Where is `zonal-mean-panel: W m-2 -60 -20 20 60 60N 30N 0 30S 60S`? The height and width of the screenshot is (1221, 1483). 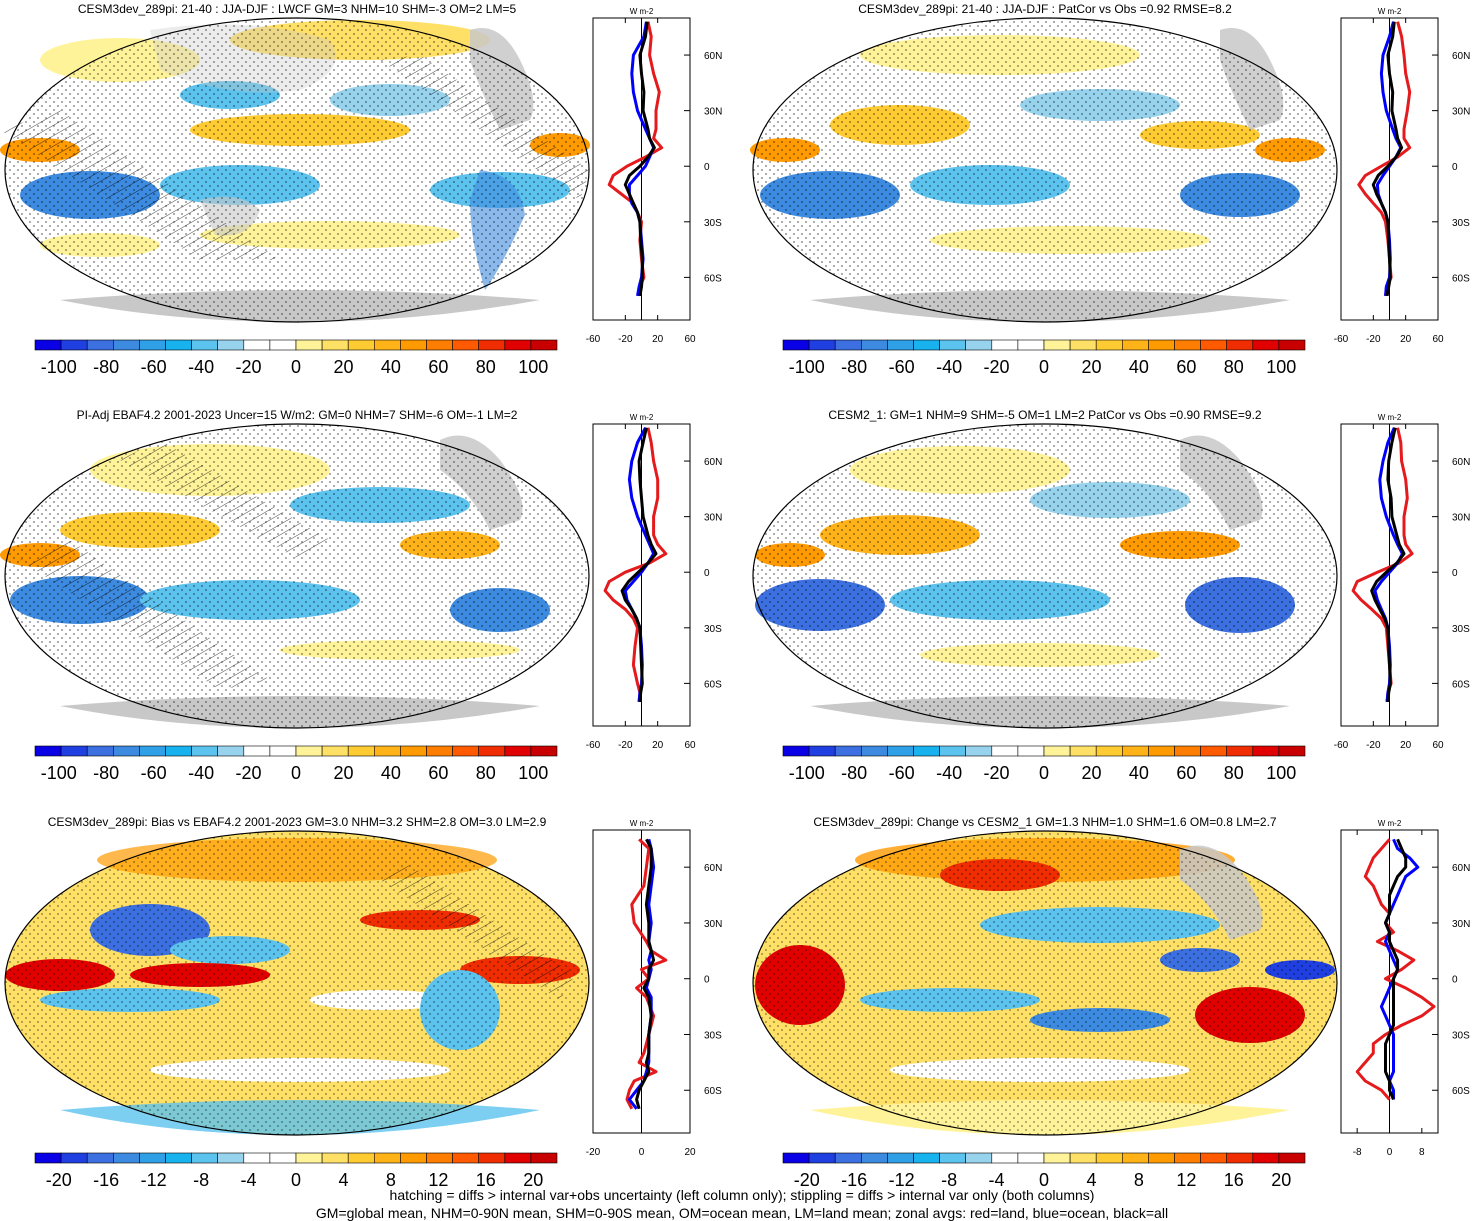 zonal-mean-panel: W m-2 -60 -20 20 60 60N 30N 0 30S 60S is located at coordinates (654, 582).